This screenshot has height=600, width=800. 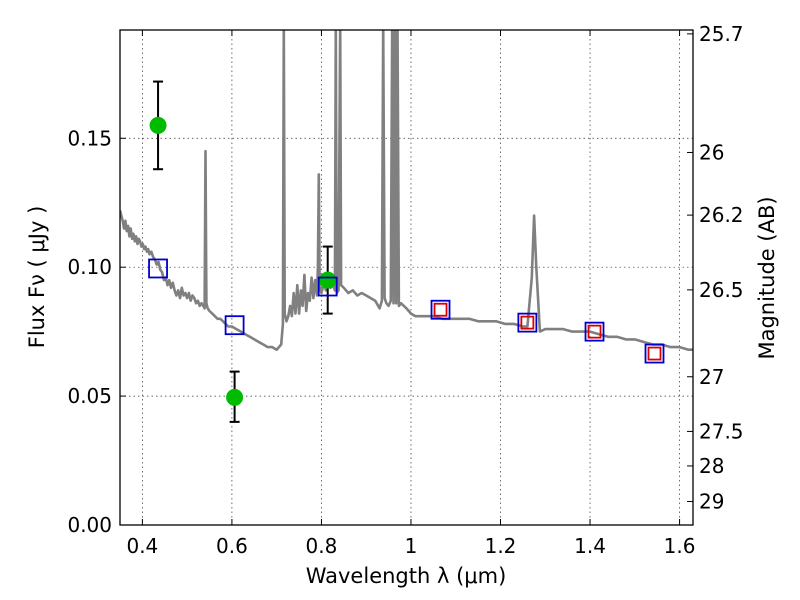 I want to click on x-tick-label: 0.4, so click(x=142, y=546).